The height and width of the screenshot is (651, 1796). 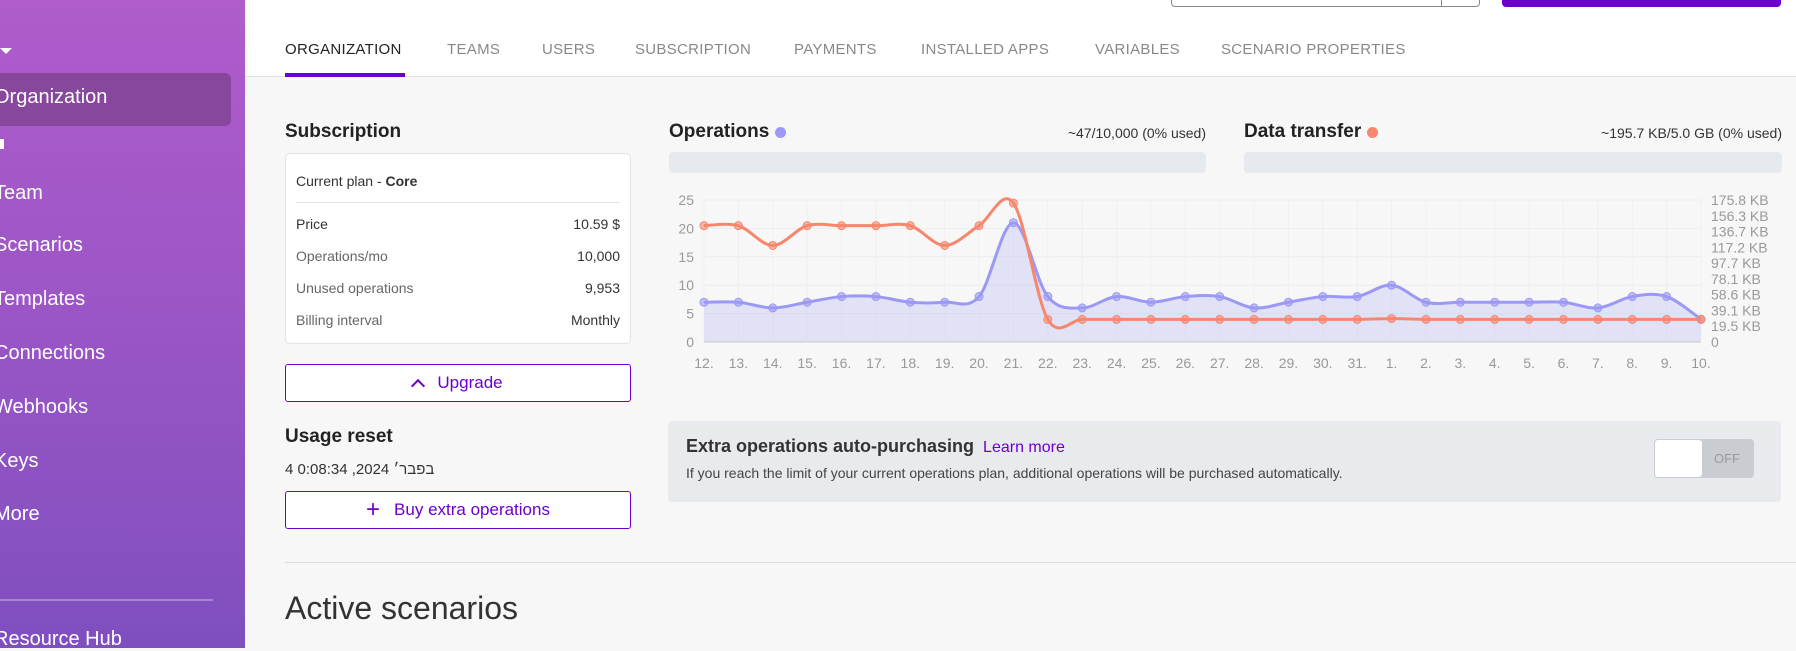 I want to click on data-transfer-header: Data transfer, so click(x=1311, y=132).